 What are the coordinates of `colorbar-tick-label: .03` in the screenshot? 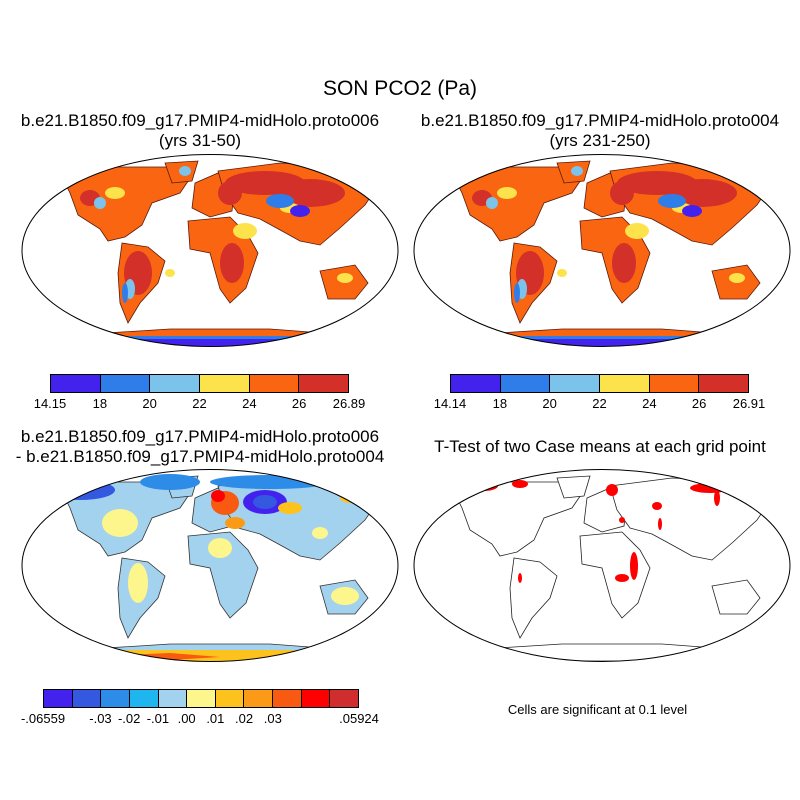 It's located at (272, 718).